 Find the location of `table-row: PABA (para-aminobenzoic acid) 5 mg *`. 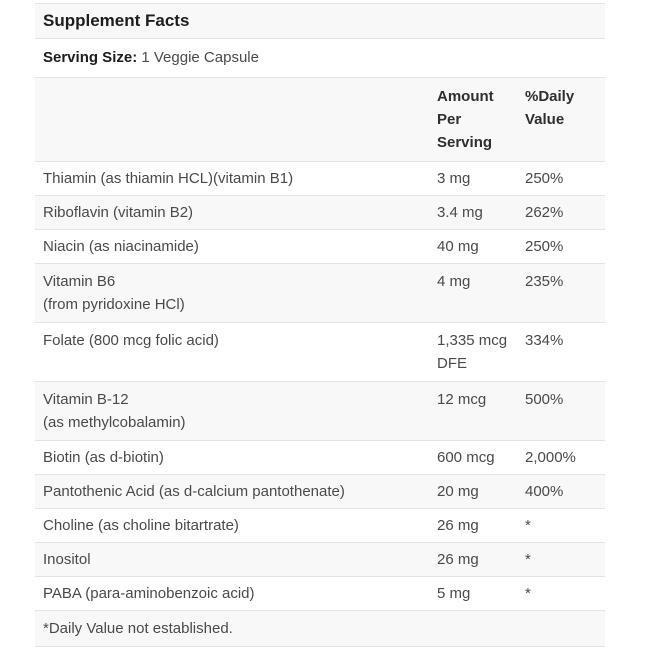

table-row: PABA (para-aminobenzoic acid) 5 mg * is located at coordinates (320, 594).